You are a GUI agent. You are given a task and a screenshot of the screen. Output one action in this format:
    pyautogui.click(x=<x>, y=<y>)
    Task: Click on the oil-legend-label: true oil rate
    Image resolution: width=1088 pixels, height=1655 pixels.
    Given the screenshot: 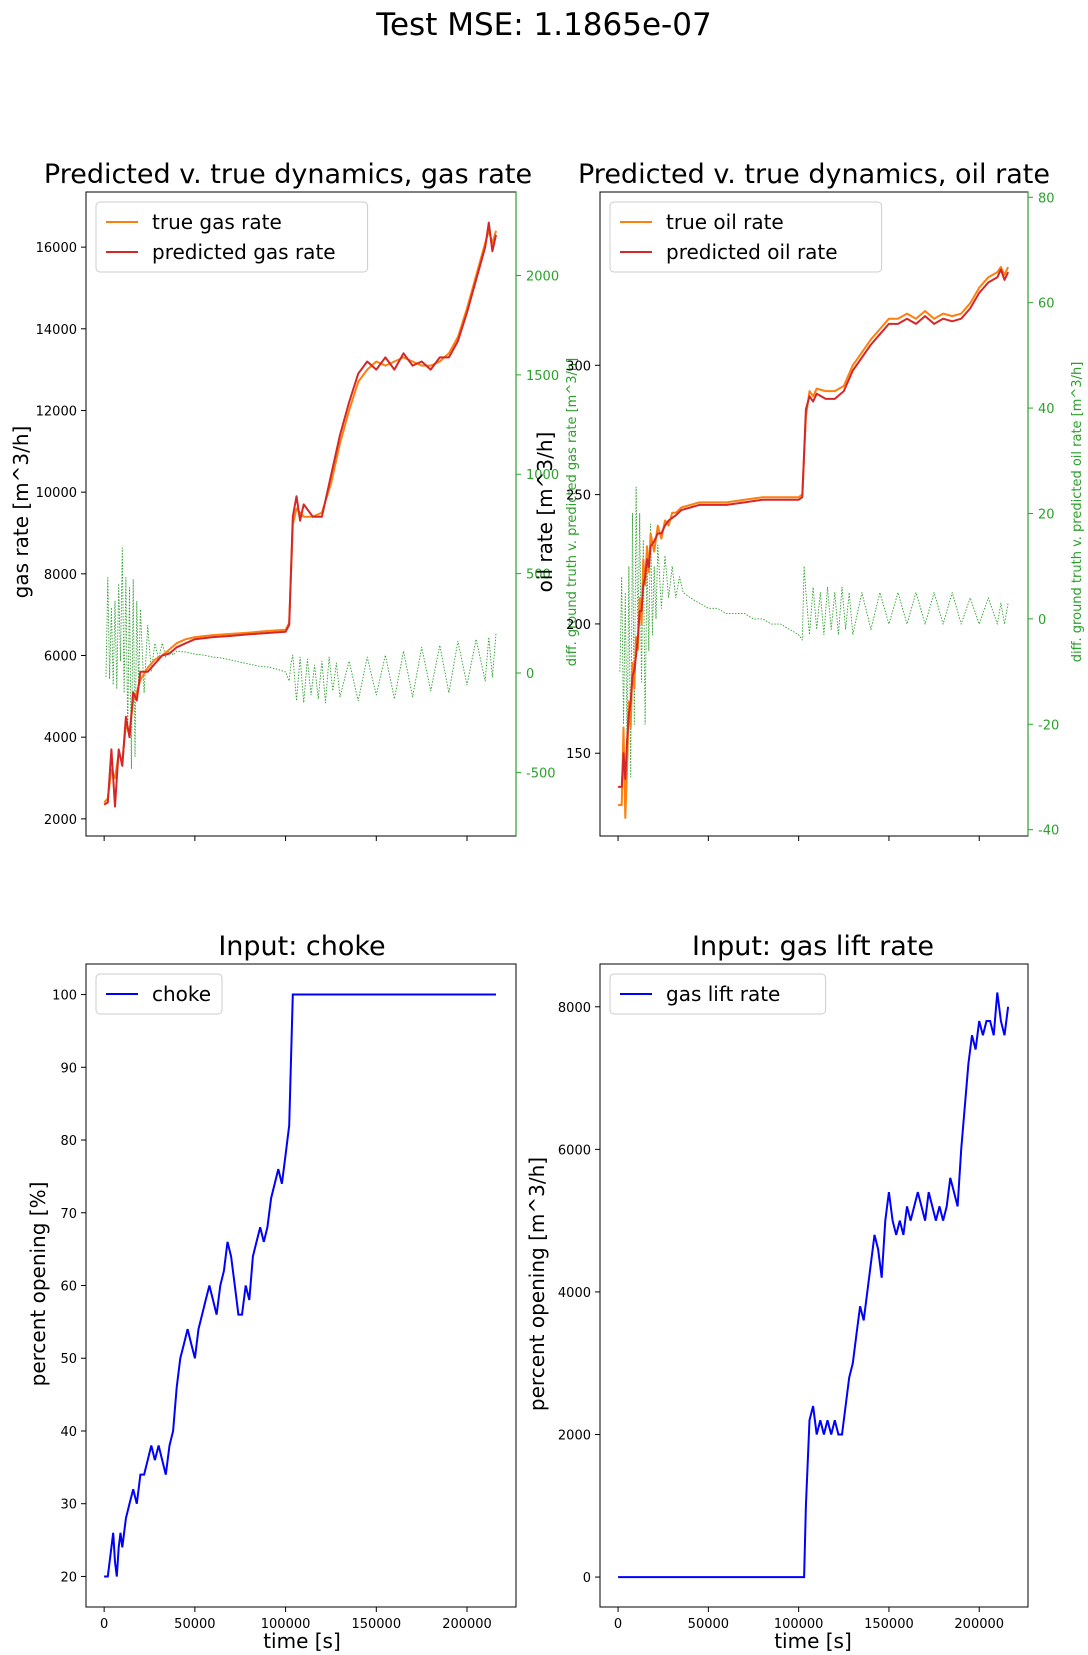 What is the action you would take?
    pyautogui.click(x=725, y=222)
    